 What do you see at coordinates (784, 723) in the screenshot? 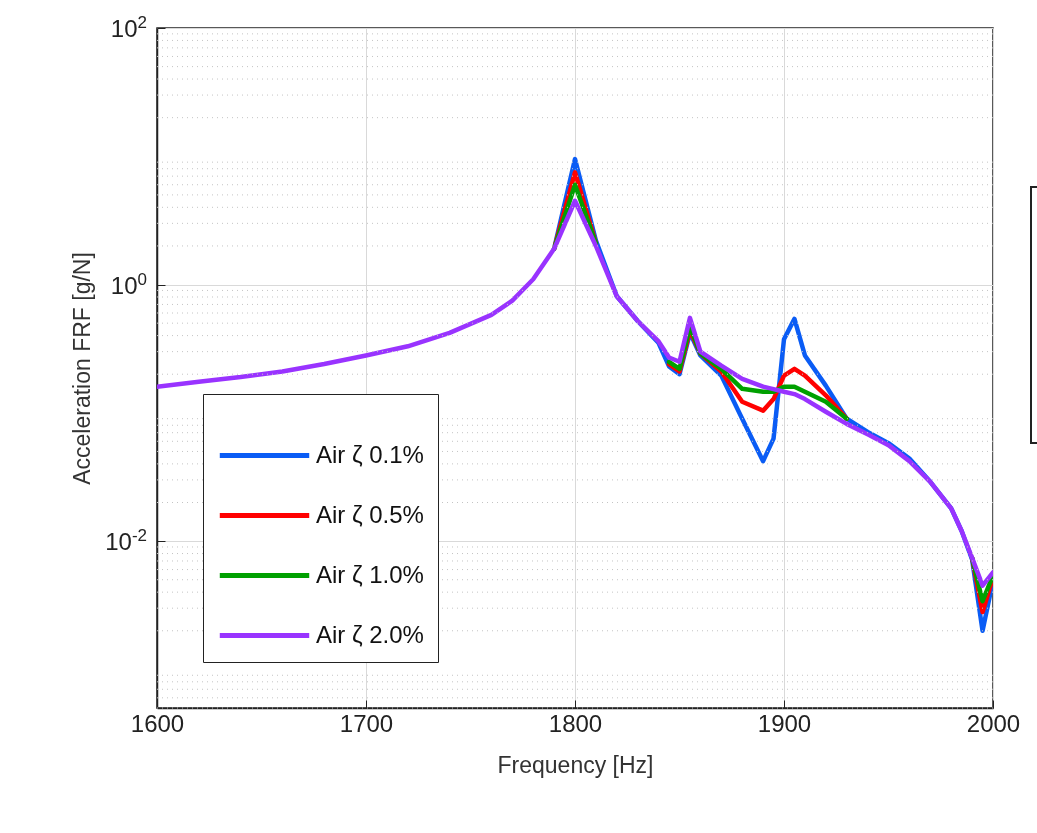
I see `x-tick-label: 1900` at bounding box center [784, 723].